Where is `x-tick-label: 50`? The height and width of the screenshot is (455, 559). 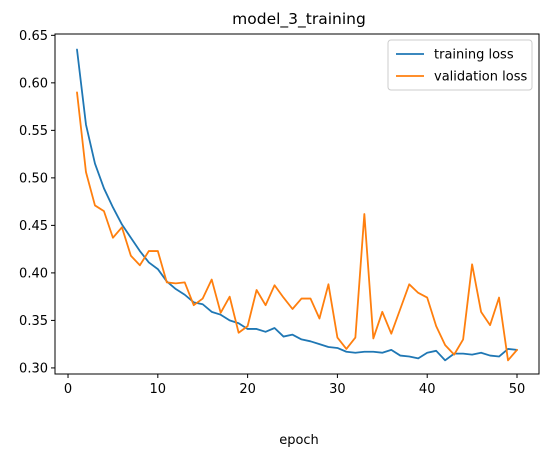 x-tick-label: 50 is located at coordinates (517, 389).